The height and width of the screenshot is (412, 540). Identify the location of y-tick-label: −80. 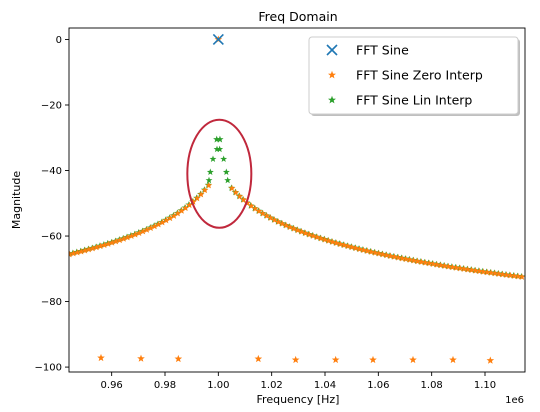
(51, 302).